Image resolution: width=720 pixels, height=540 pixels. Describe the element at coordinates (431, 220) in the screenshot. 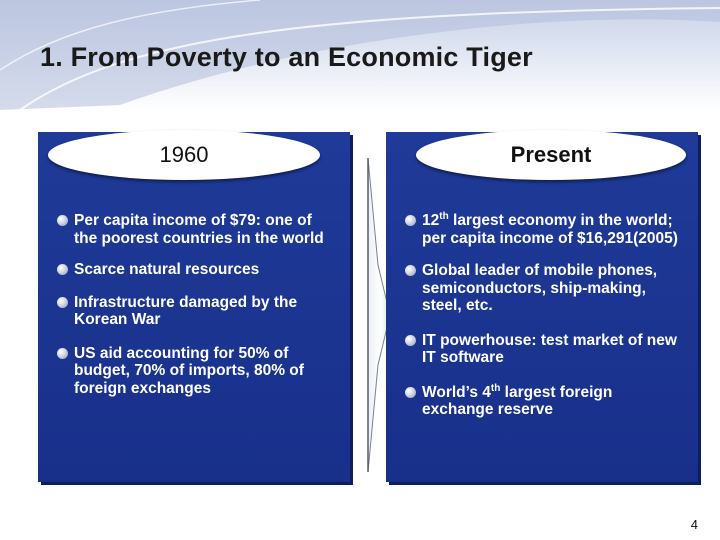

I see `list-item-text-pre: 12` at that location.